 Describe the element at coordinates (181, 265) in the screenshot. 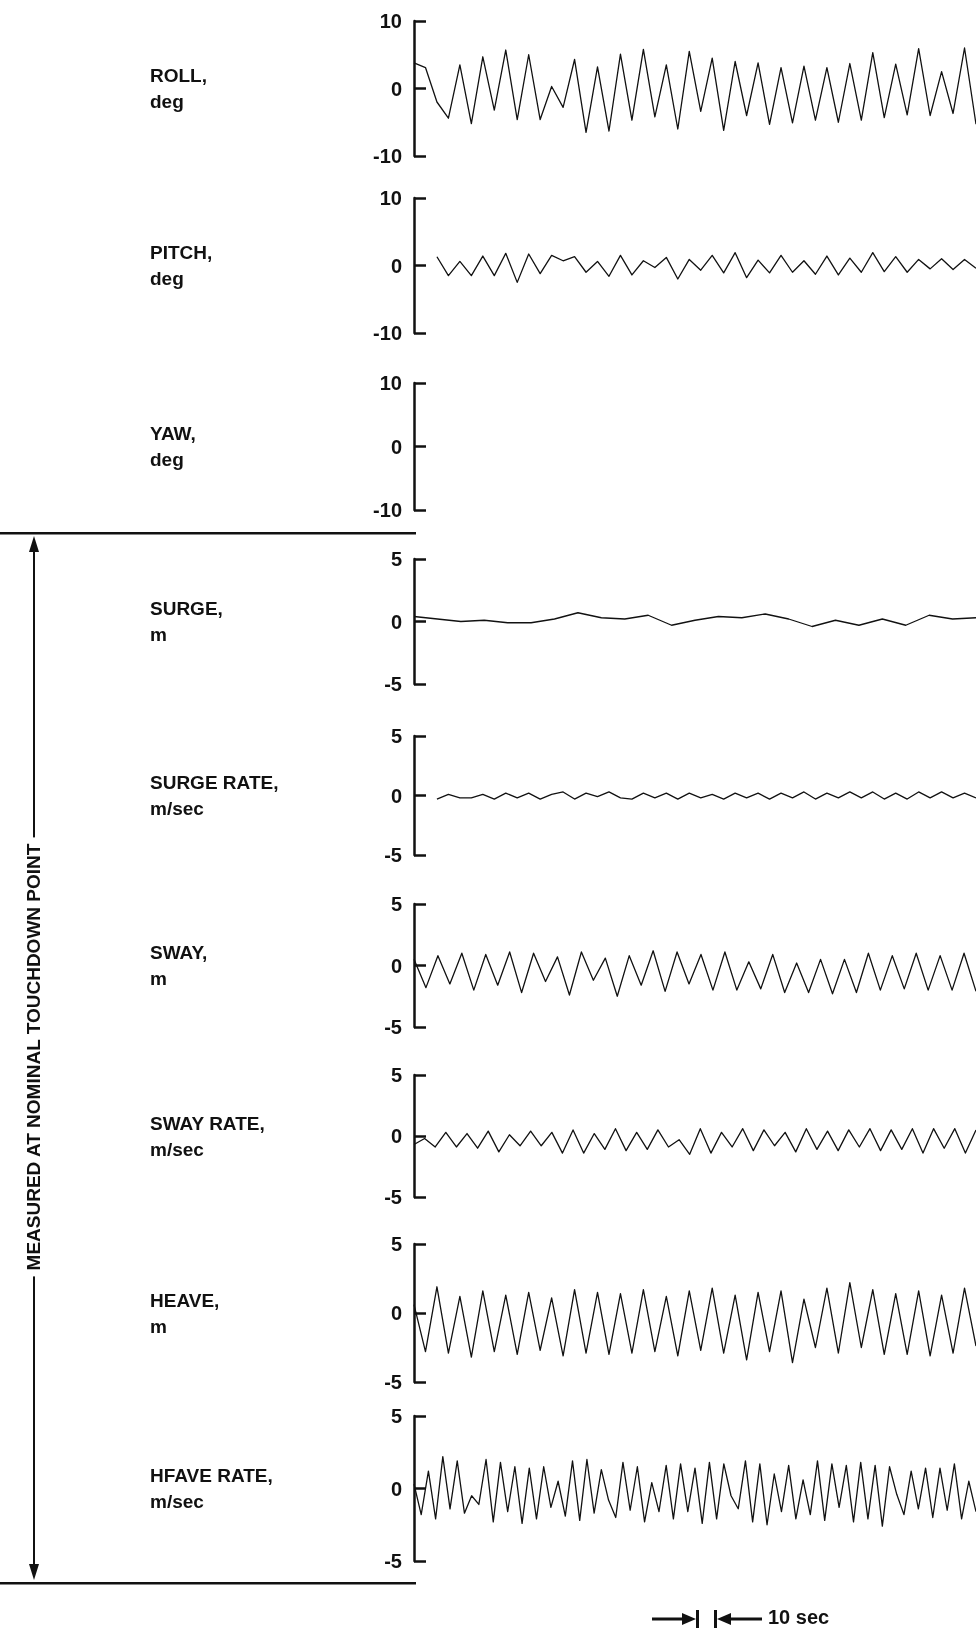

I see `y-axis-title: PITCH, deg` at that location.